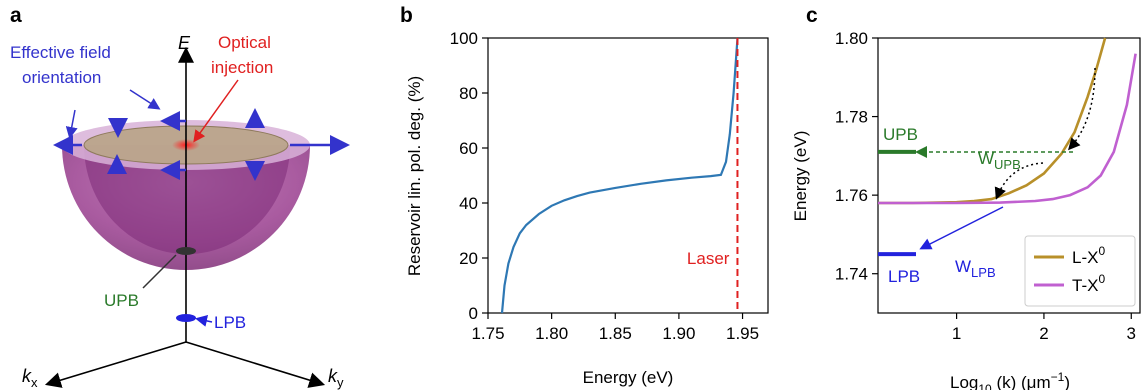 Image resolution: width=1147 pixels, height=390 pixels. I want to click on plot-b-ylabel: Reservoir lin. pol. deg. (%), so click(414, 176).